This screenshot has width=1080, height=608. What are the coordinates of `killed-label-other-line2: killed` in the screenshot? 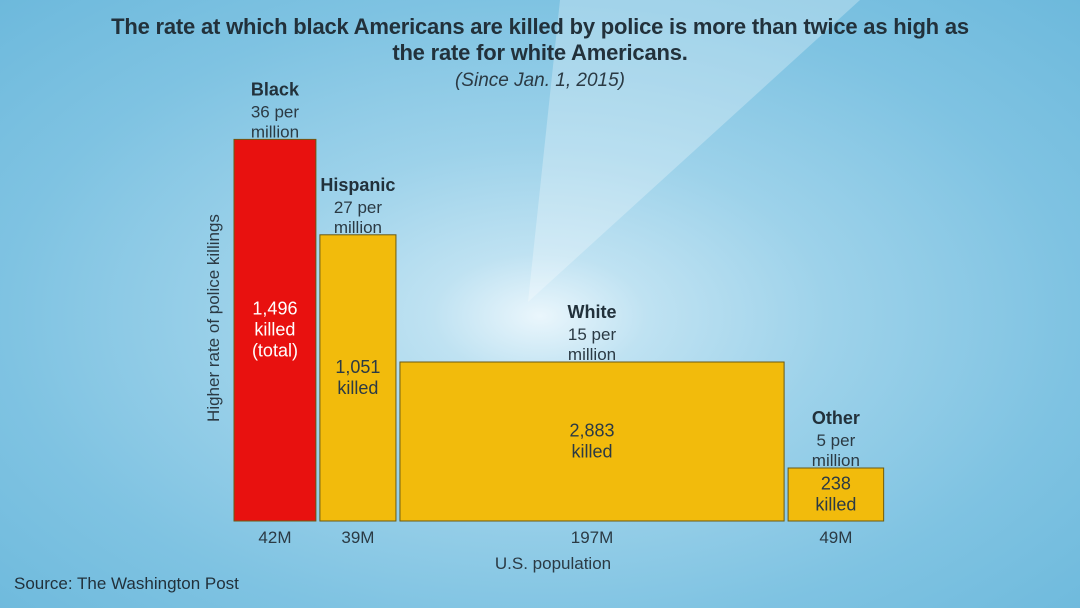 It's located at (835, 505).